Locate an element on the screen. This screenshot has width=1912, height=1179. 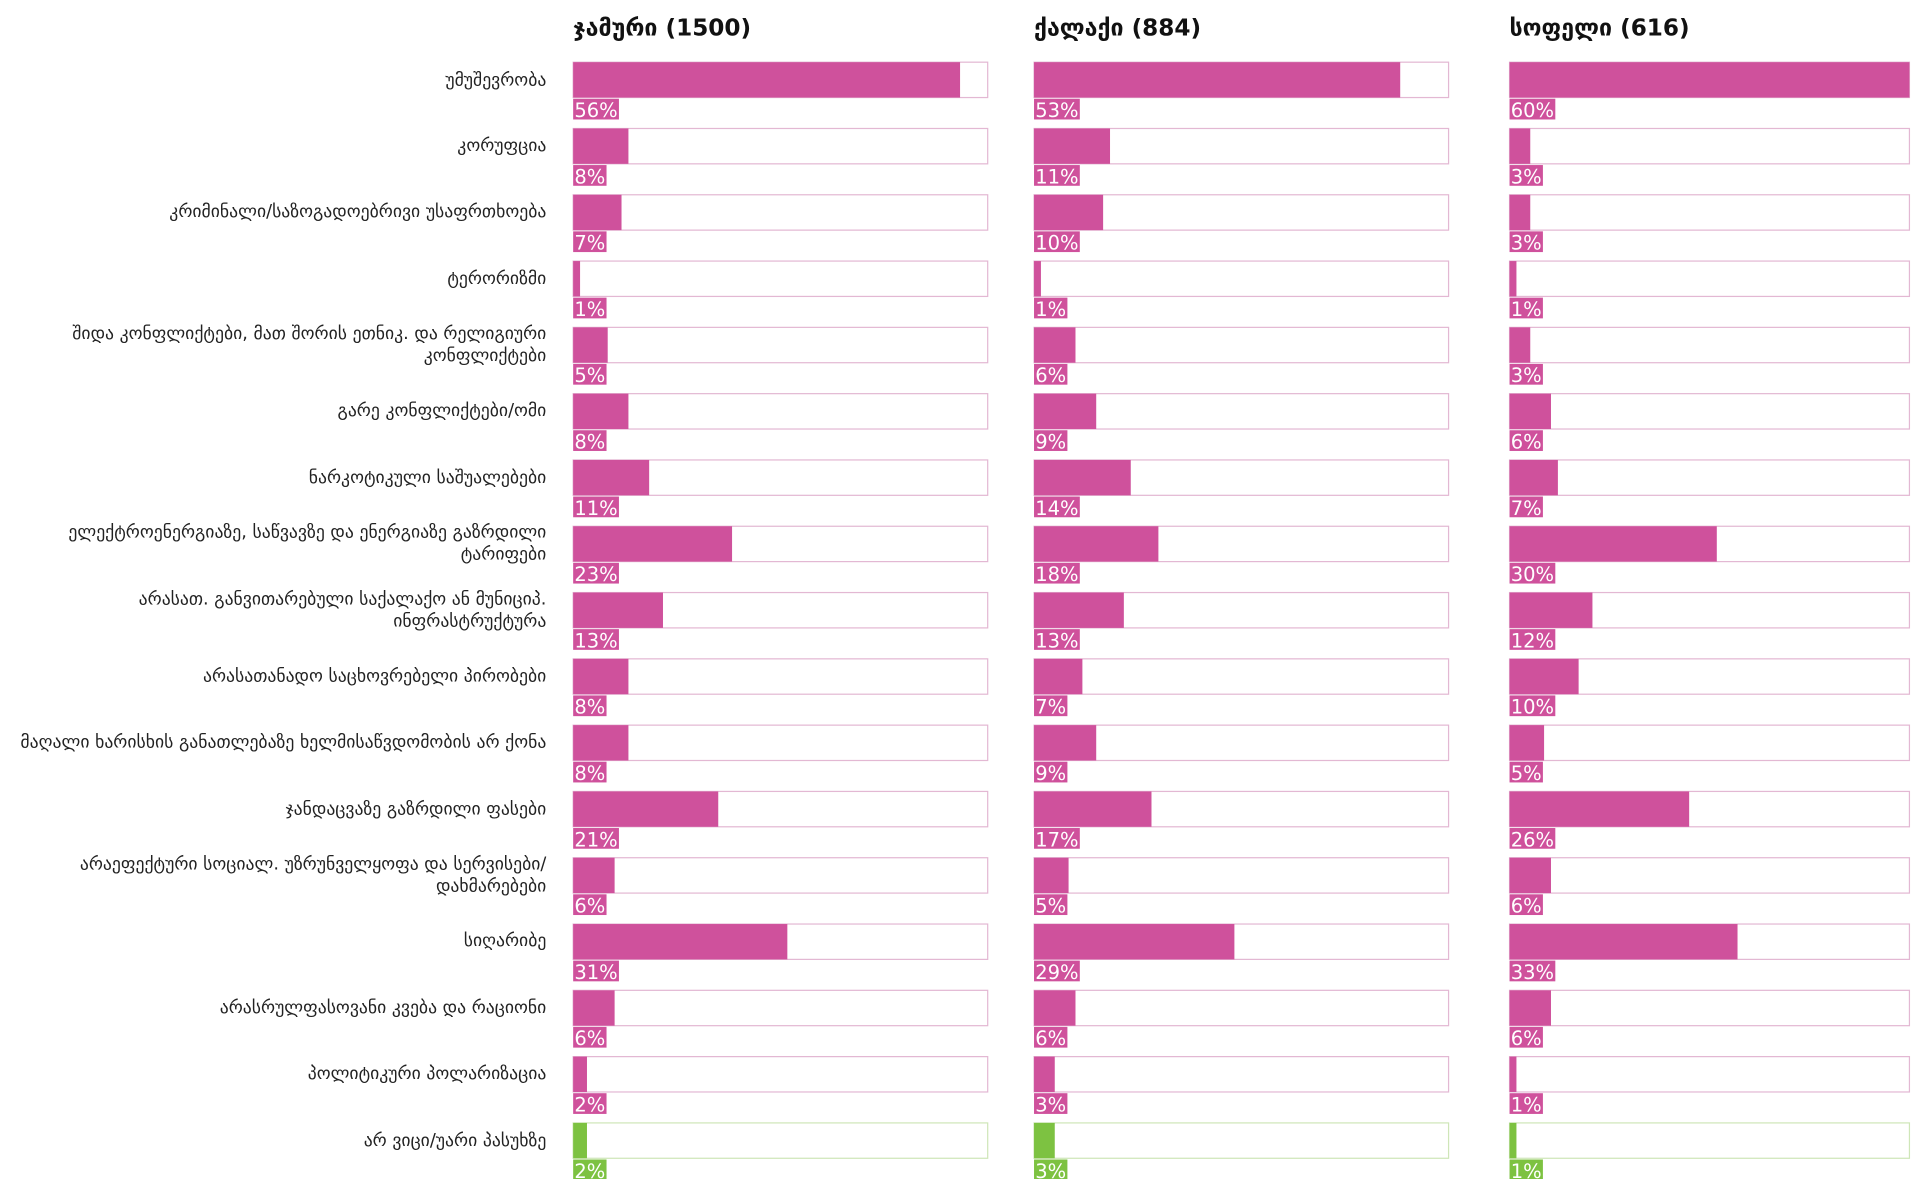
value-label: 14% is located at coordinates (1056, 508).